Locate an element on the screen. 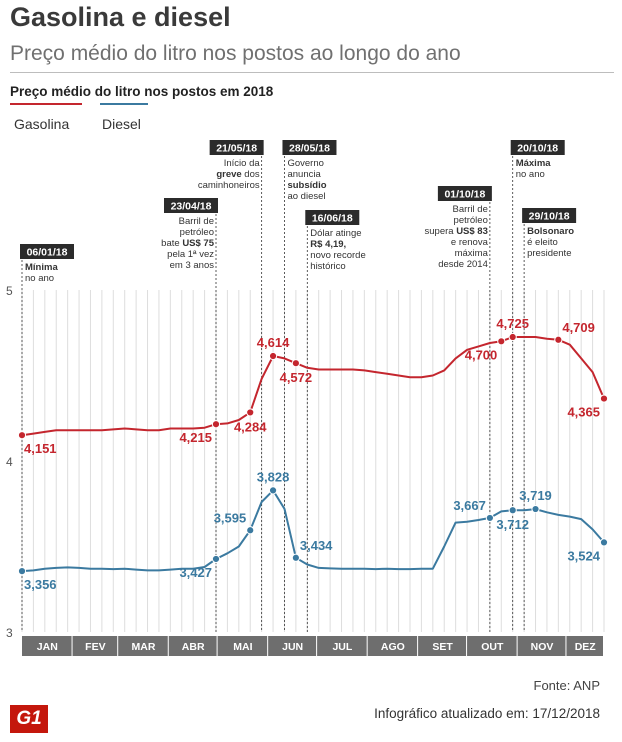  annotation-date: 21/05/18 is located at coordinates (236, 149).